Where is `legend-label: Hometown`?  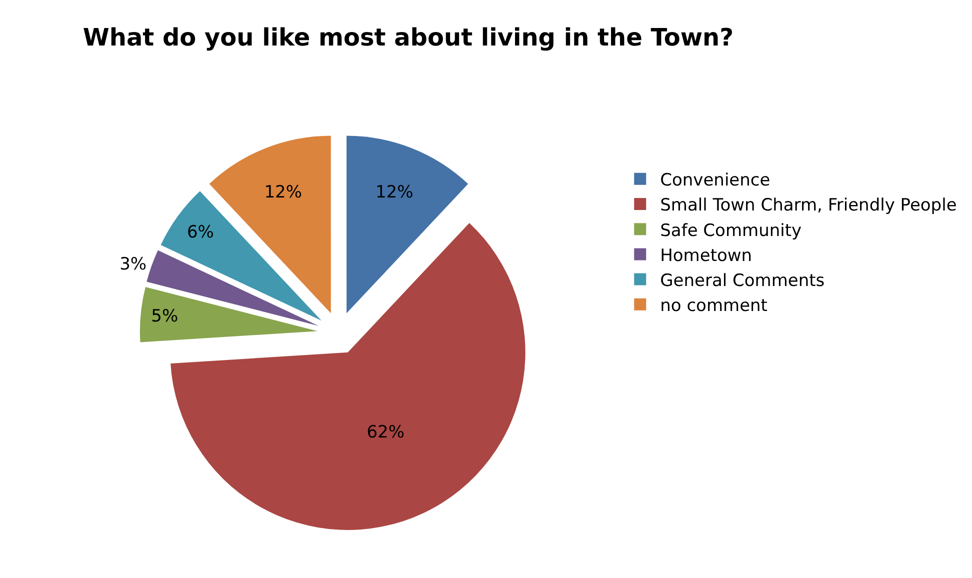
legend-label: Hometown is located at coordinates (706, 256).